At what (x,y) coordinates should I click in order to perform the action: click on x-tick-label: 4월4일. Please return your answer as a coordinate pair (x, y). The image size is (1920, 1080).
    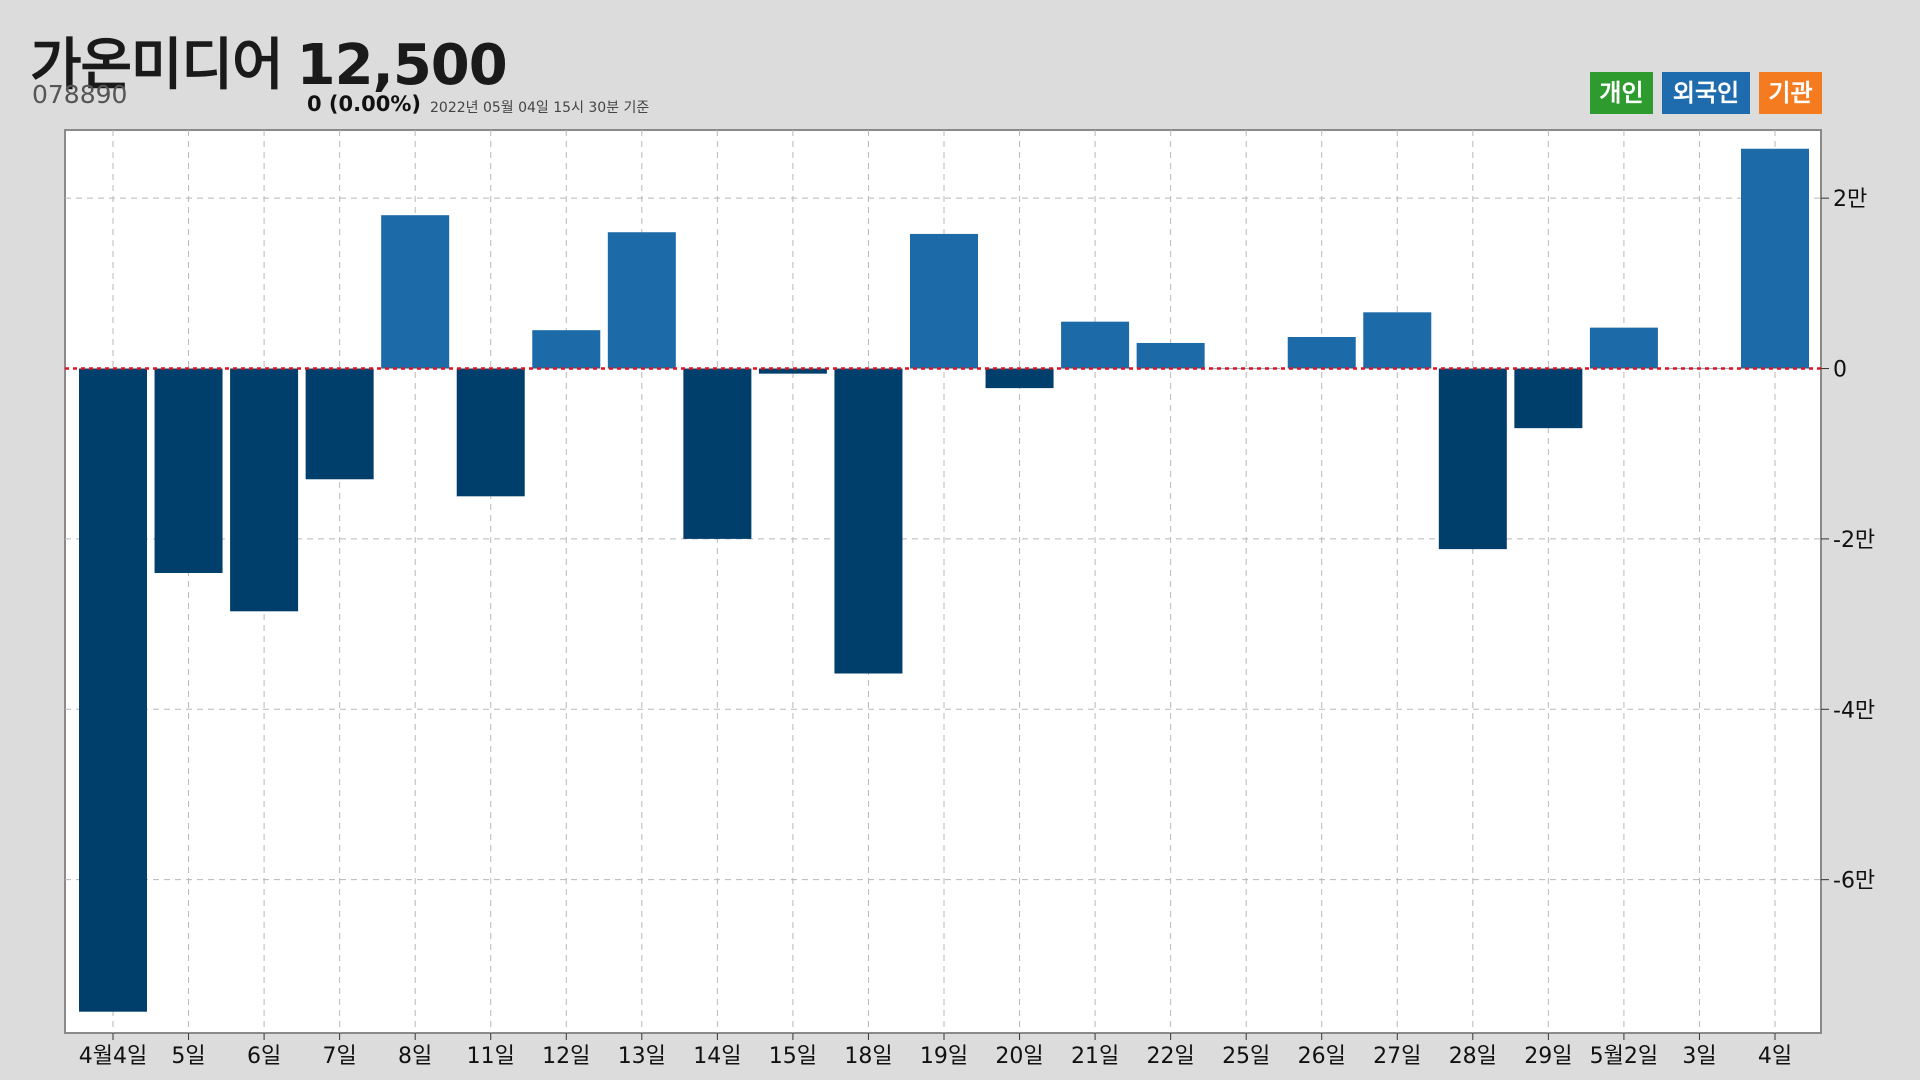
    Looking at the image, I should click on (113, 1056).